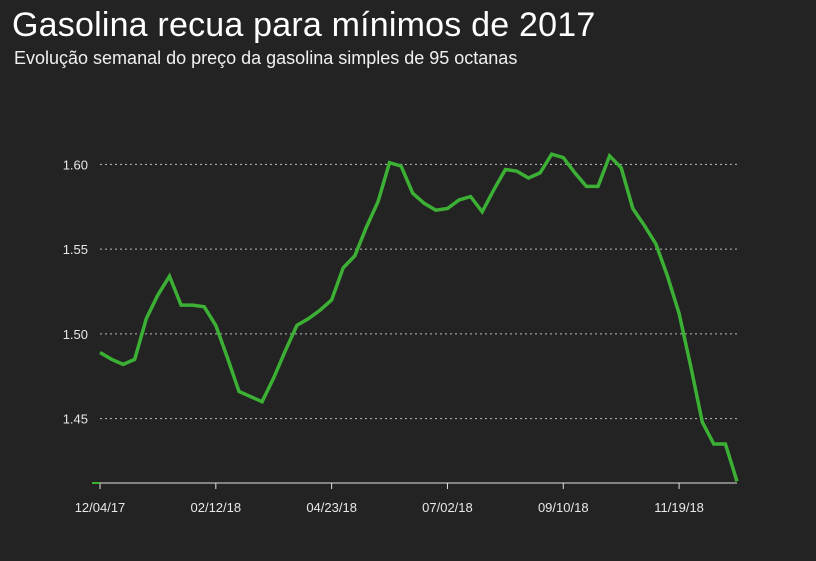 The width and height of the screenshot is (816, 561). What do you see at coordinates (679, 507) in the screenshot?
I see `x-tick-label: 11/19/18` at bounding box center [679, 507].